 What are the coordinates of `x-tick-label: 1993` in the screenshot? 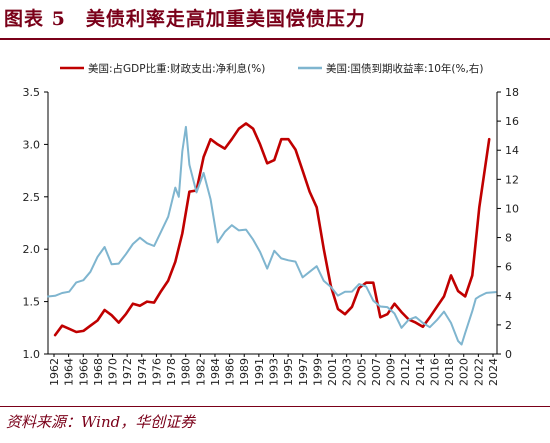 It's located at (274, 372).